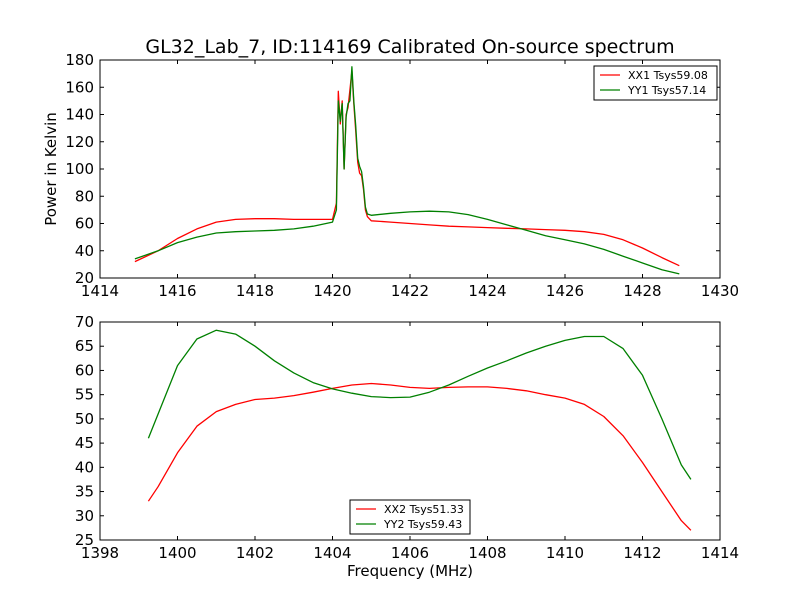  Describe the element at coordinates (642, 553) in the screenshot. I see `x-tick-label: 1412` at that location.